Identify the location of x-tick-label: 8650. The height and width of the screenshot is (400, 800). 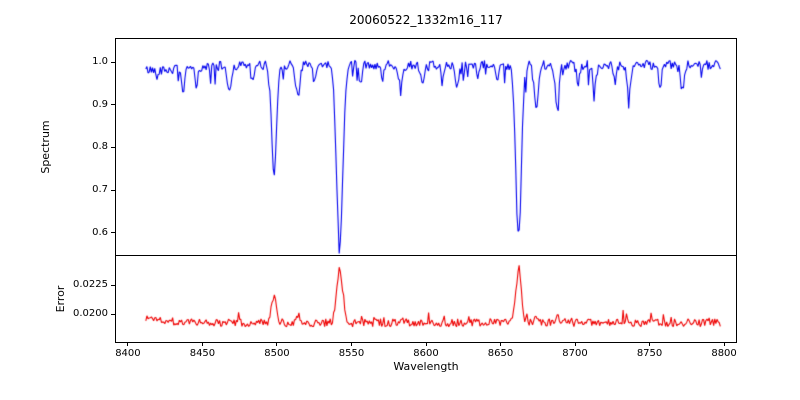
(500, 353).